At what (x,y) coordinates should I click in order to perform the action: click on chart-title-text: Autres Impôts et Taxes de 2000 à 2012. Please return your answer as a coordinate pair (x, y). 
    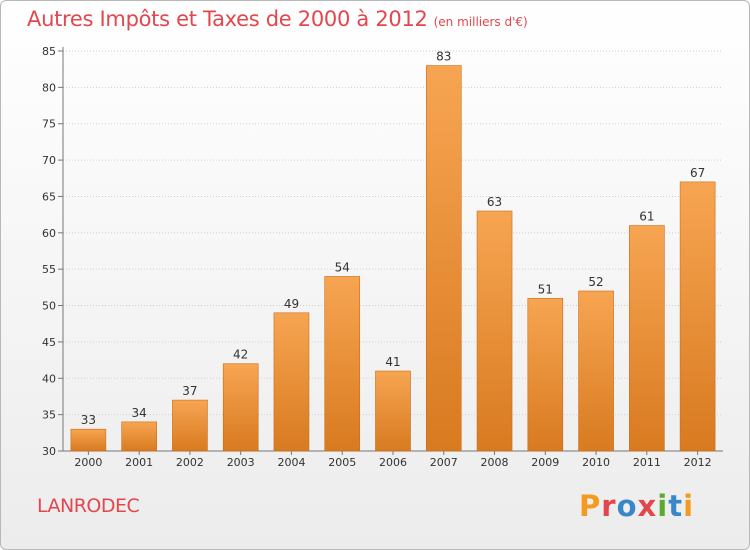
    Looking at the image, I should click on (227, 19).